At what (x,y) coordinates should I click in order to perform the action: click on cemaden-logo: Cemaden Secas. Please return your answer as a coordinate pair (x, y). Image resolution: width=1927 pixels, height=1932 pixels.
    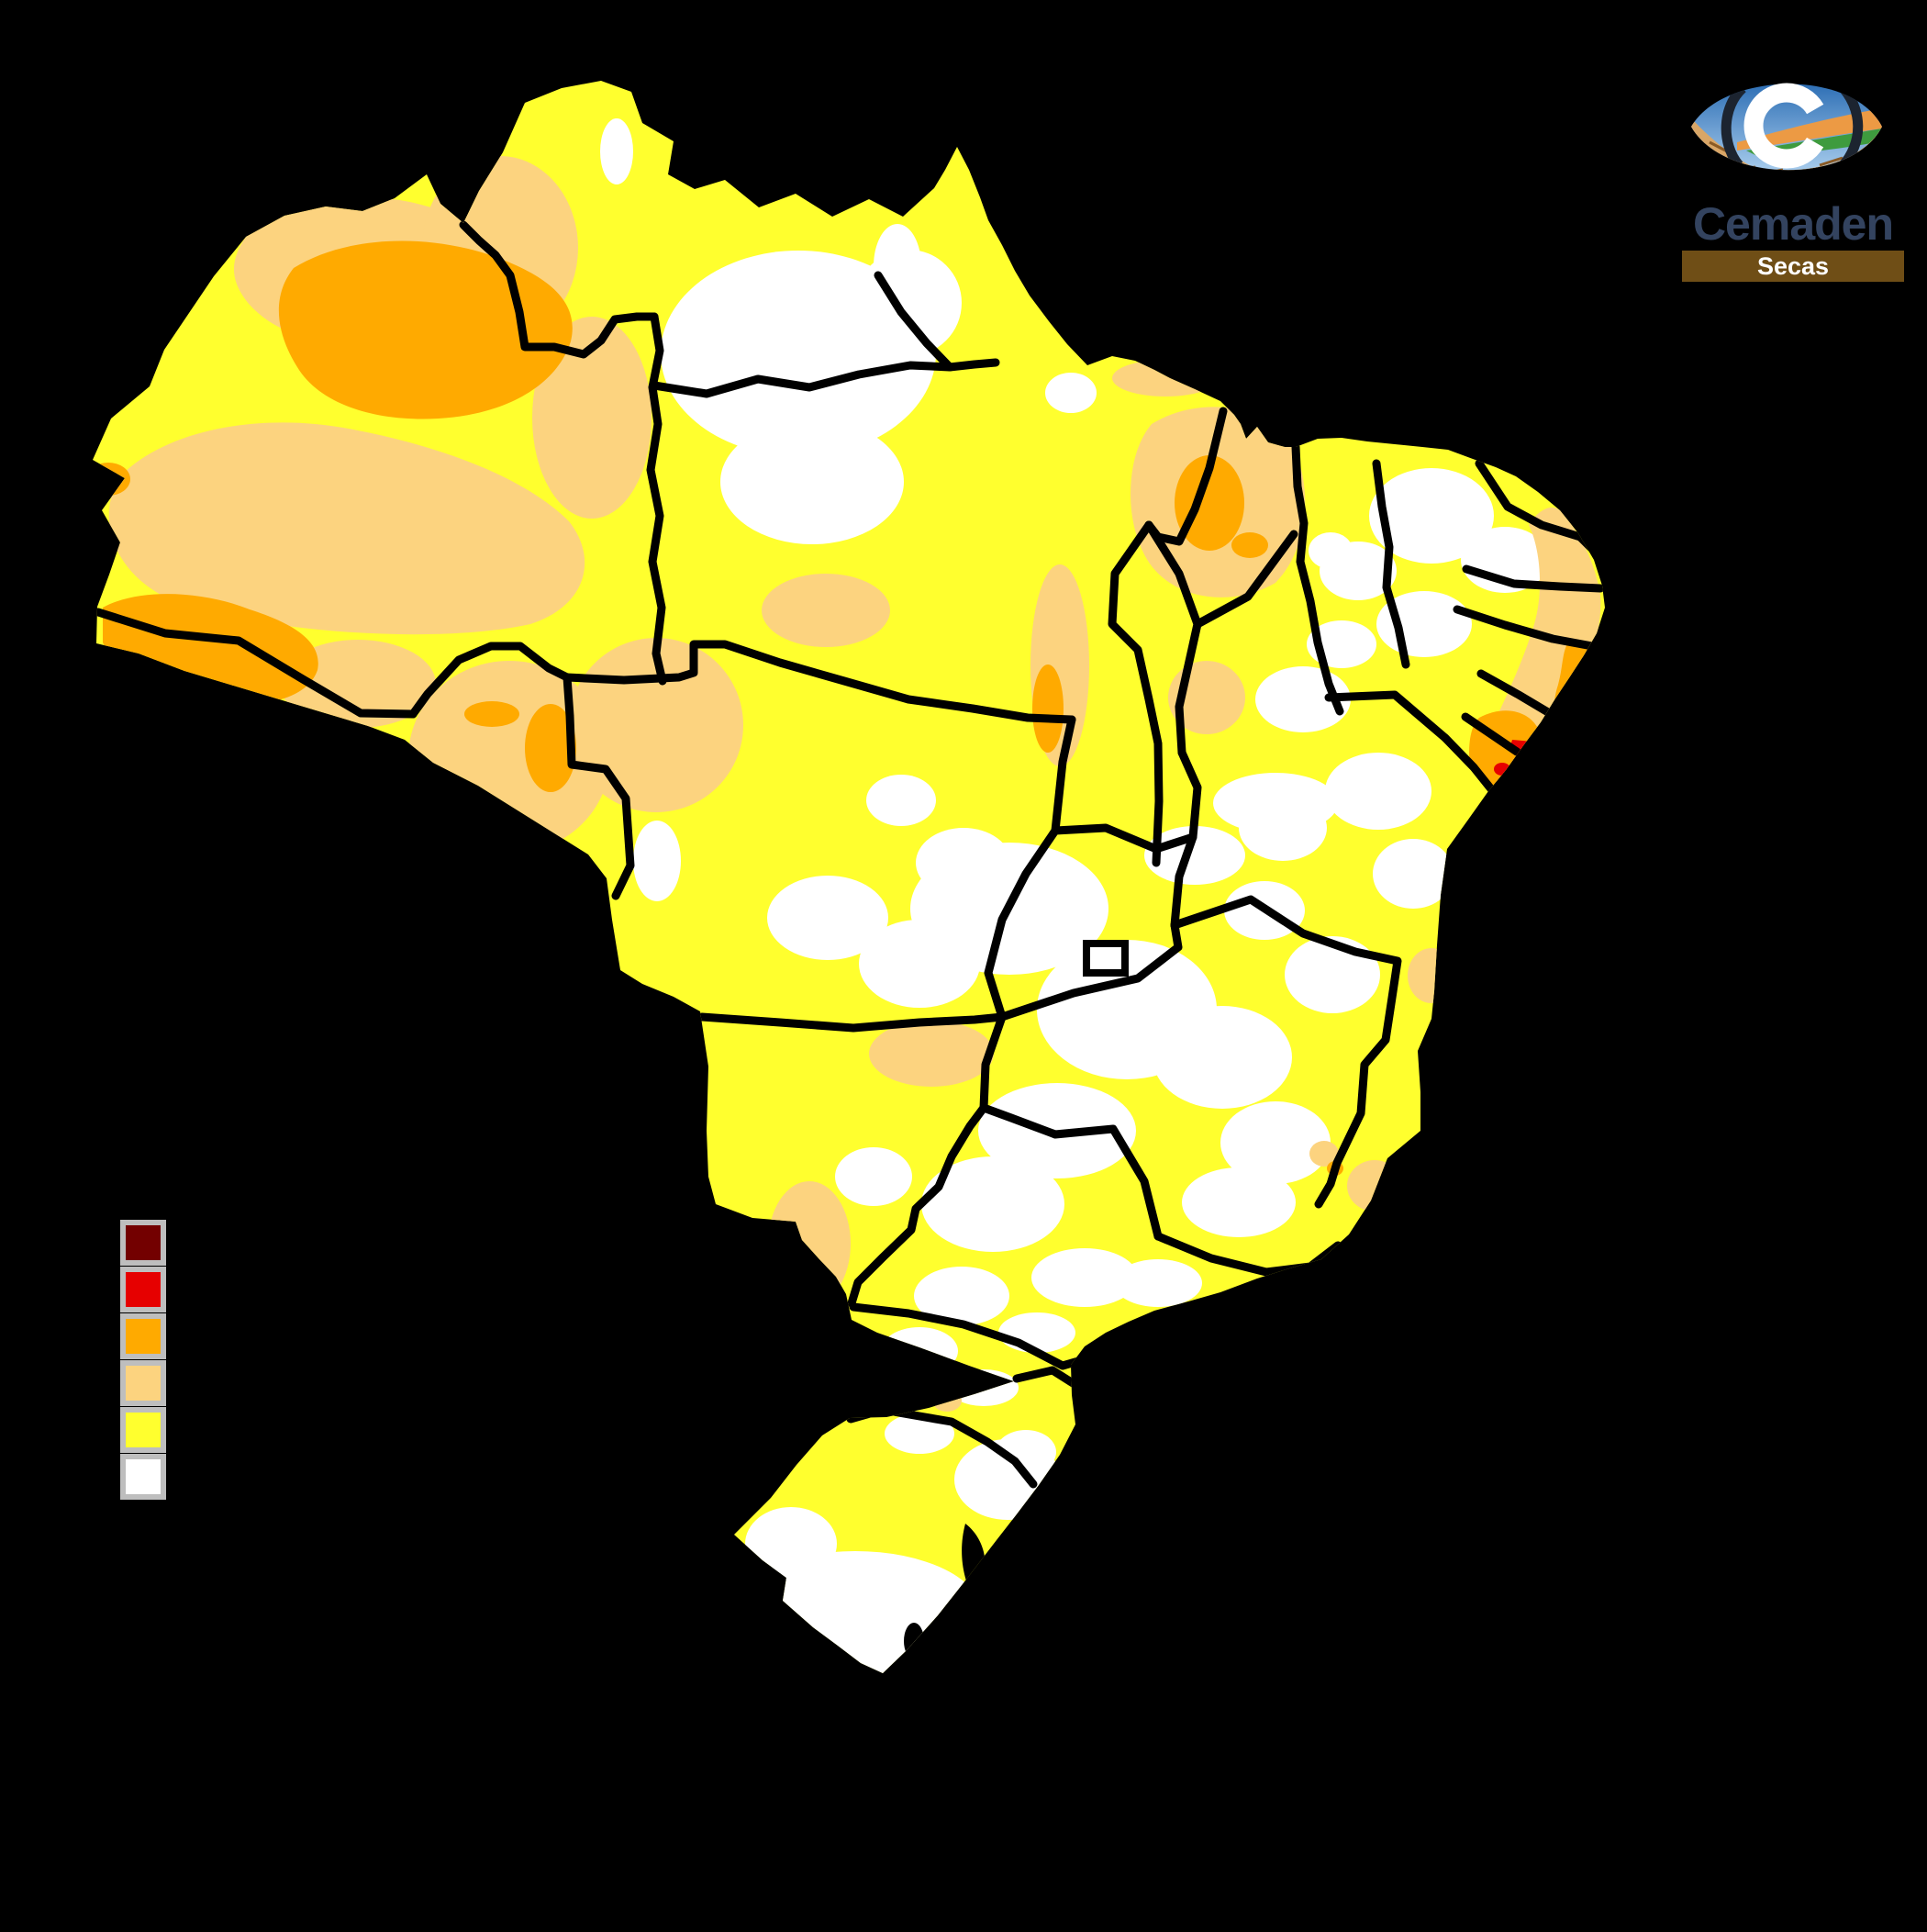
    Looking at the image, I should click on (1793, 168).